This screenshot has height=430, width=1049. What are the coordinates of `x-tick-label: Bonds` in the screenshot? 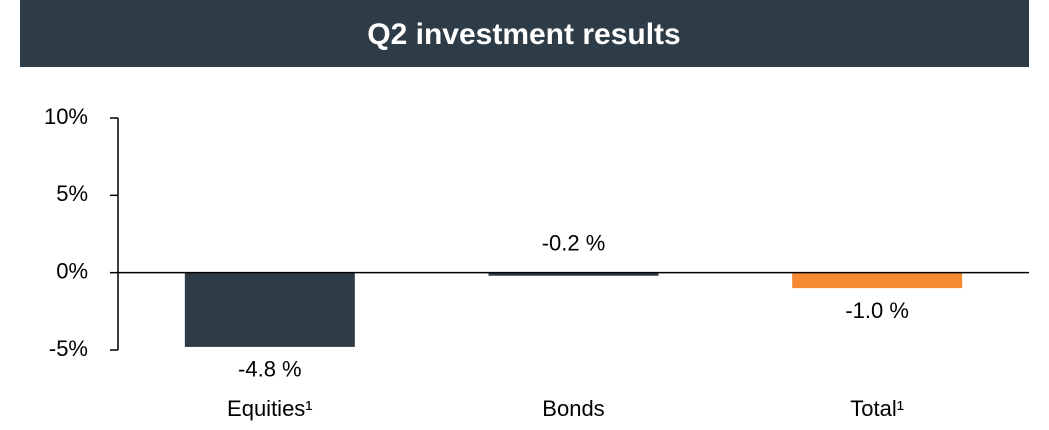 It's located at (573, 408).